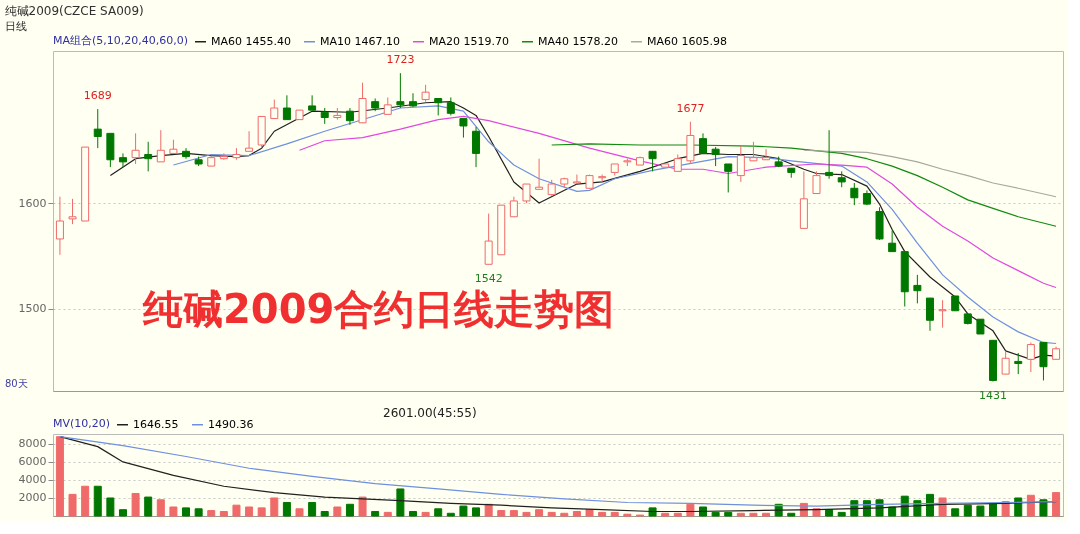 Image resolution: width=1080 pixels, height=534 pixels. Describe the element at coordinates (82, 423) in the screenshot. I see `legend-title: MV(10,20)` at that location.